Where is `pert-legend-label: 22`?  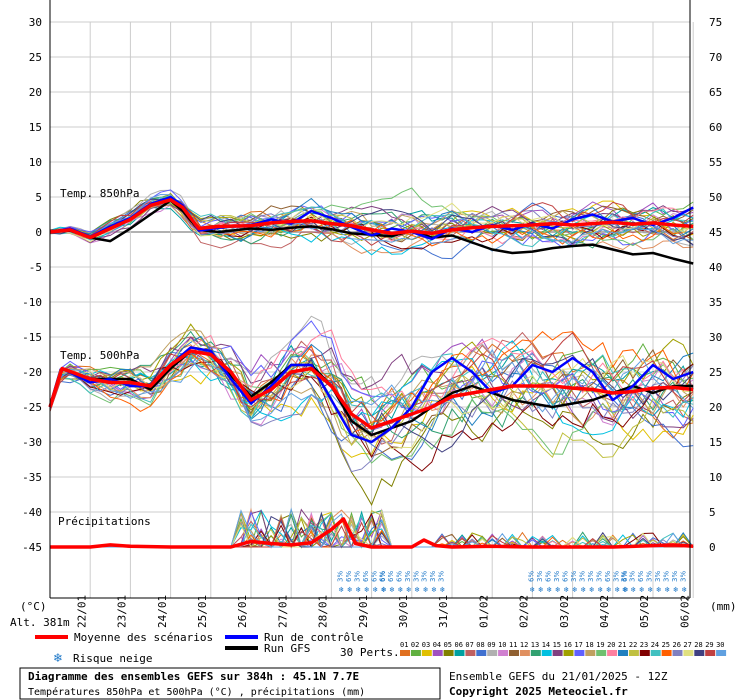 pert-legend-label: 22 is located at coordinates (633, 645).